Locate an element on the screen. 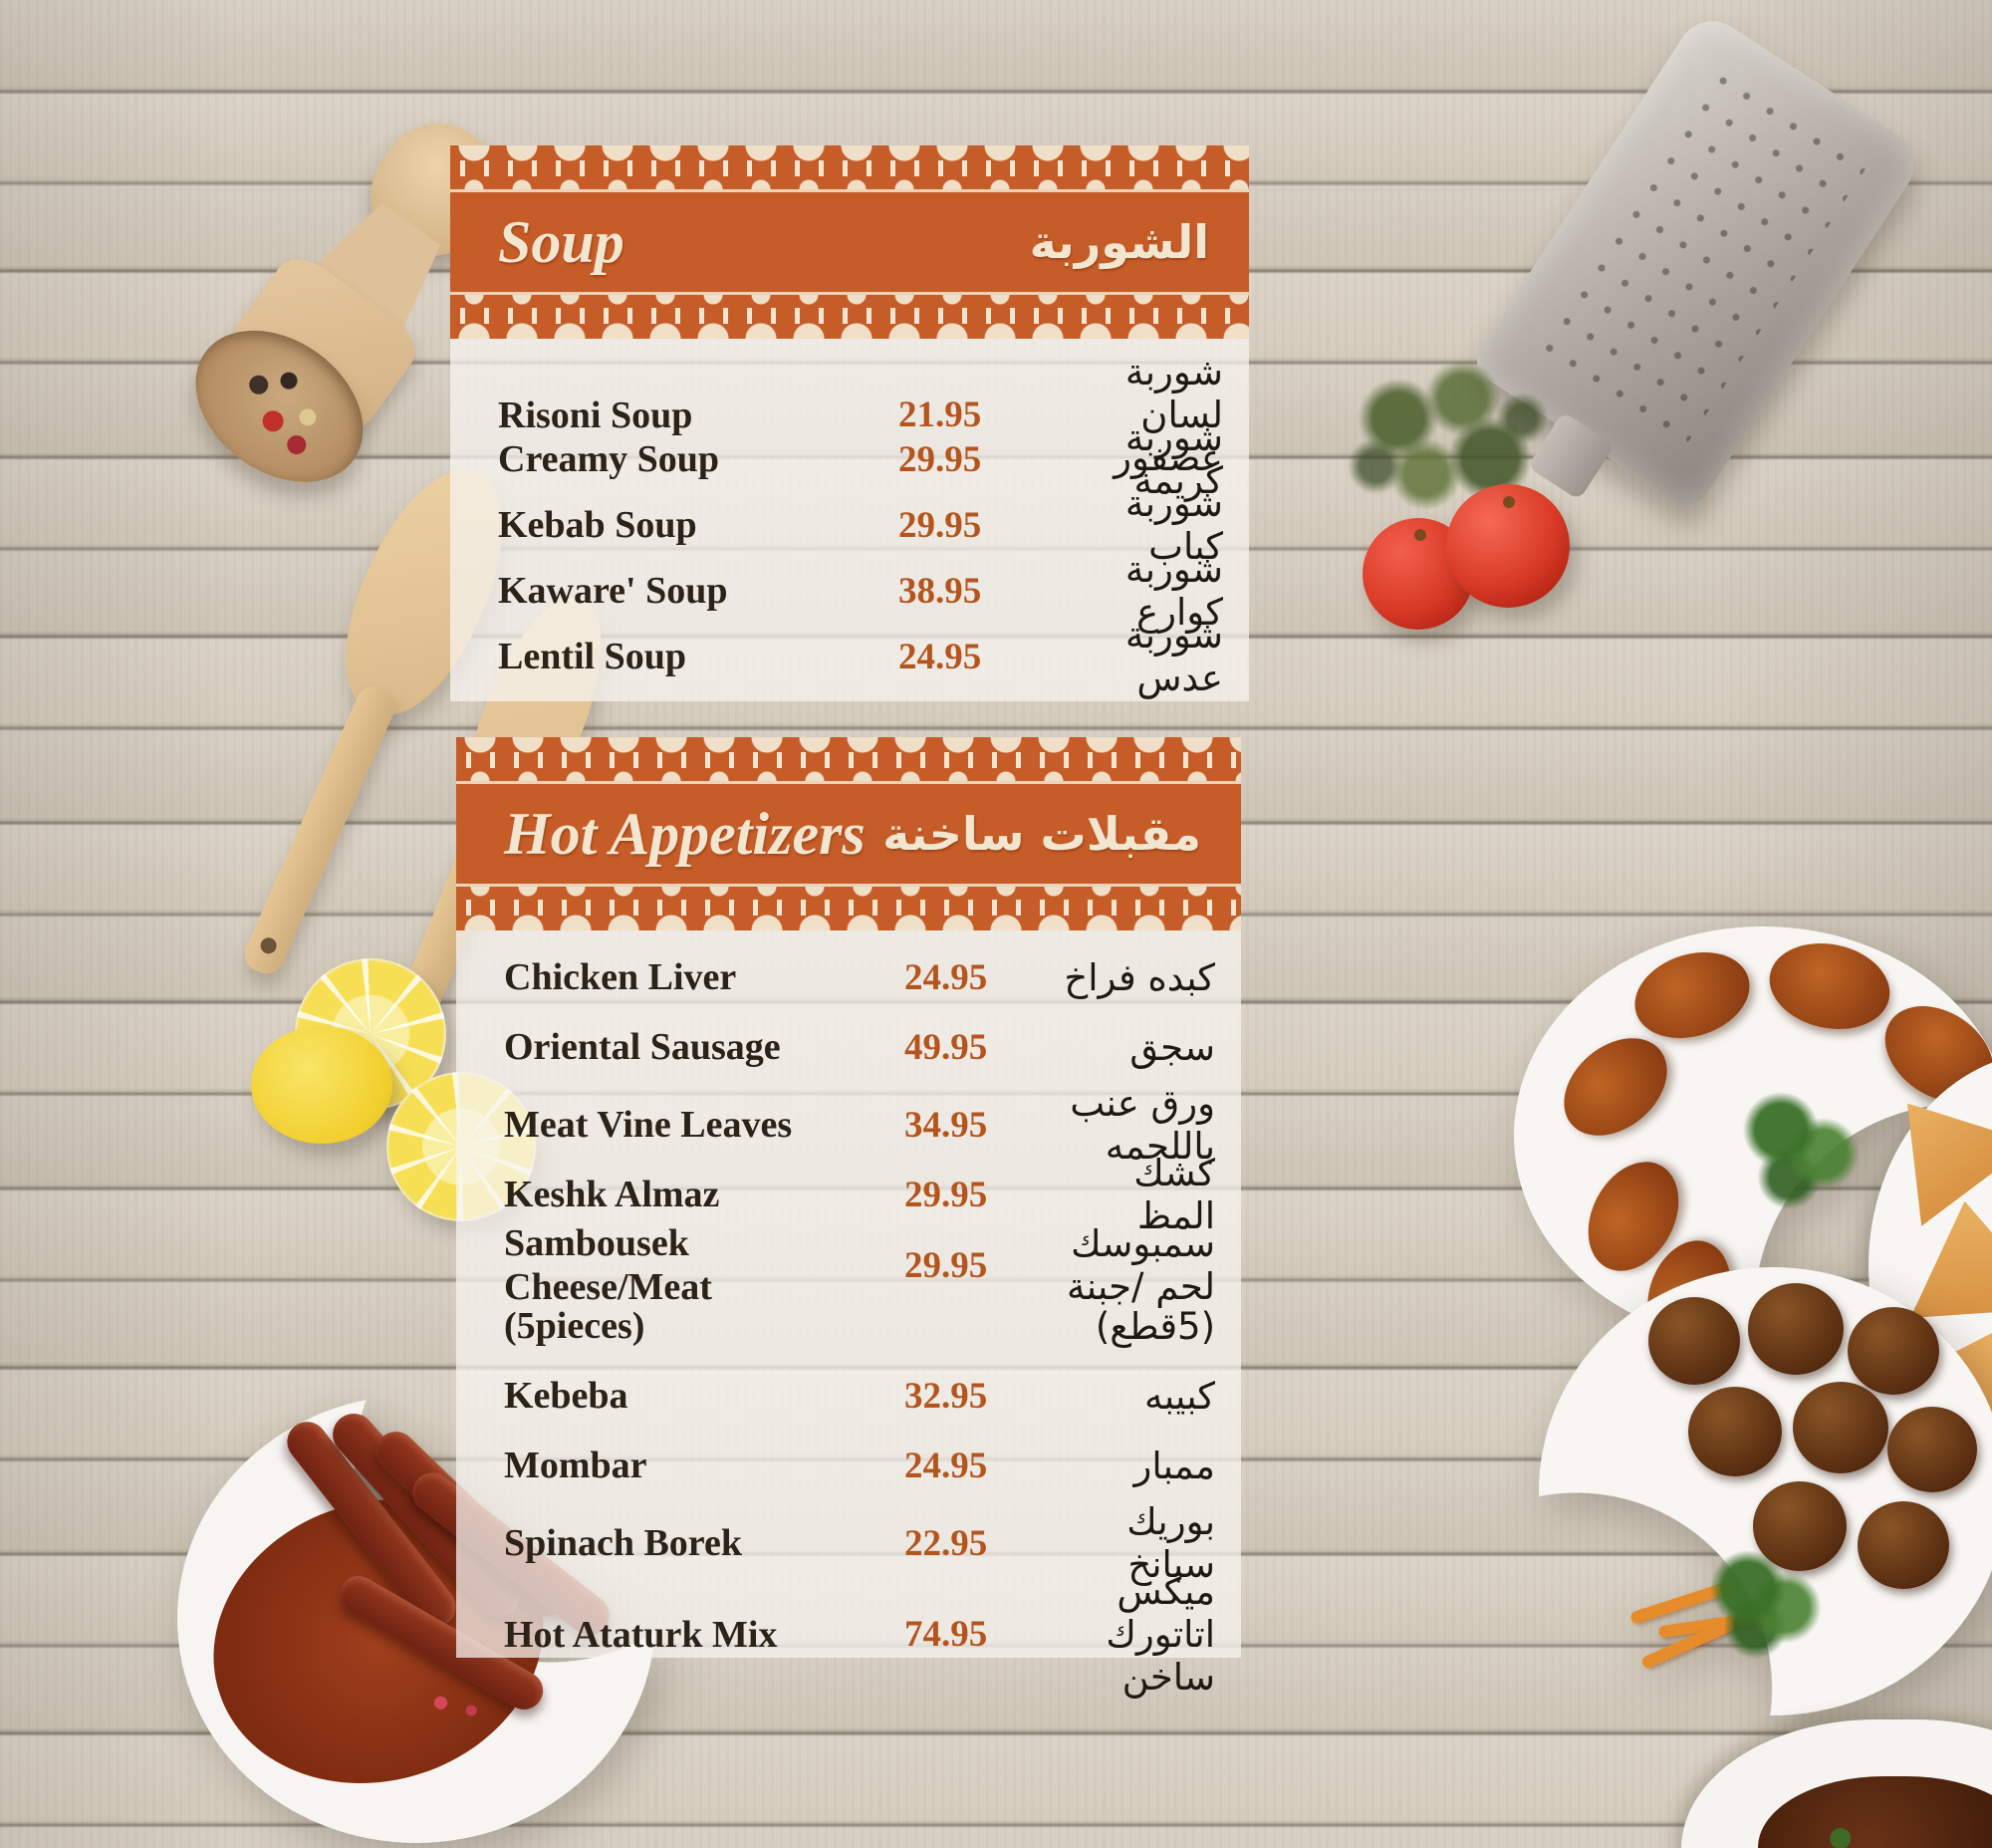 Image resolution: width=1992 pixels, height=1848 pixels. item-name-en: Kebeba is located at coordinates (566, 1396).